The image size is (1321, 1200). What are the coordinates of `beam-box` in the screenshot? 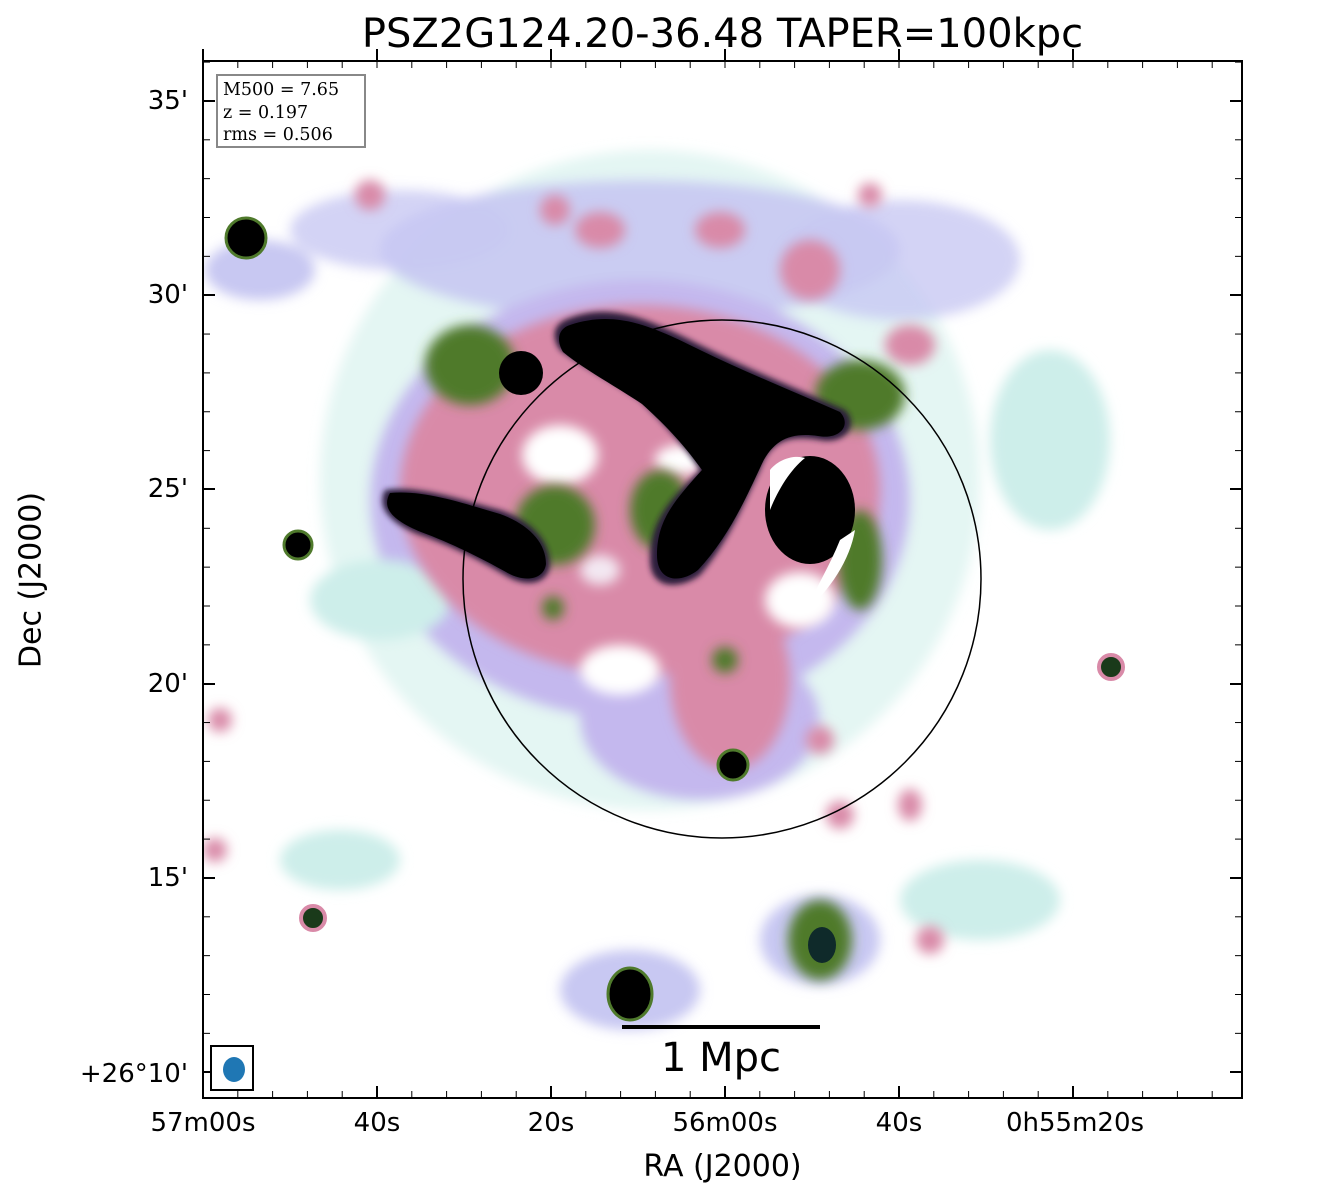 It's located at (232, 1068).